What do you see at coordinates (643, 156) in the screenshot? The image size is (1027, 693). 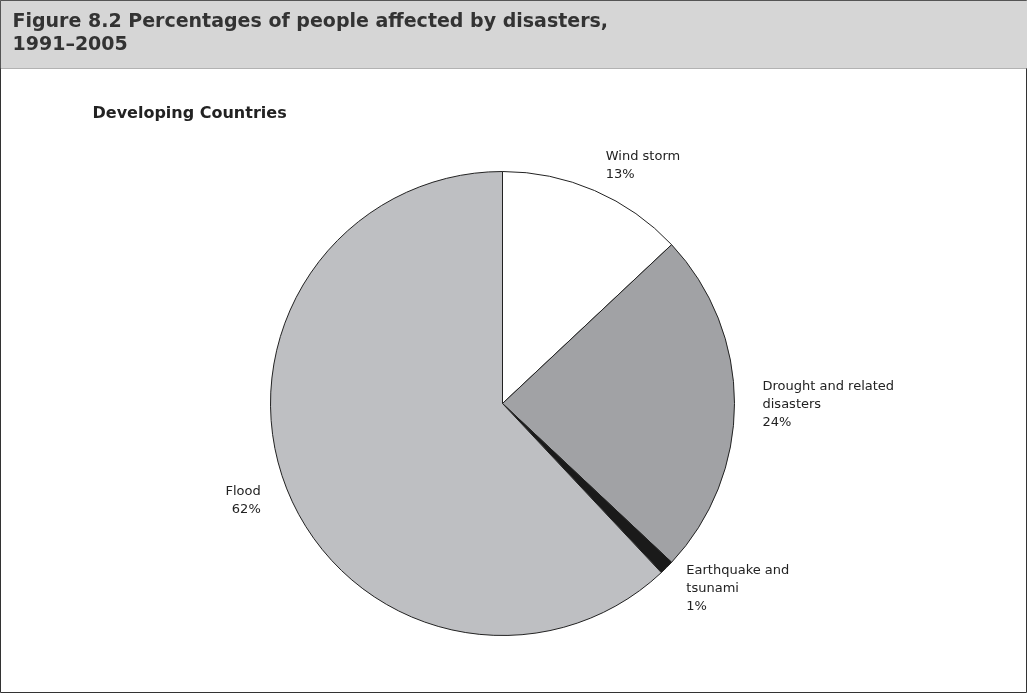 I see `slice-label: Wind storm` at bounding box center [643, 156].